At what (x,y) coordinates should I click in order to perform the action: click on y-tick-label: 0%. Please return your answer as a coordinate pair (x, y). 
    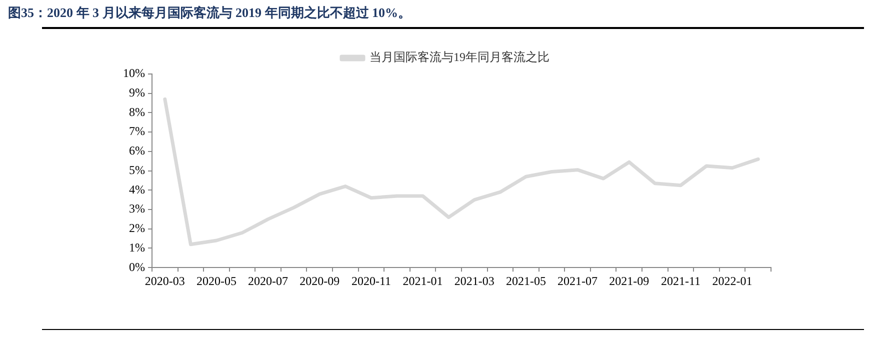
    Looking at the image, I should click on (136, 267).